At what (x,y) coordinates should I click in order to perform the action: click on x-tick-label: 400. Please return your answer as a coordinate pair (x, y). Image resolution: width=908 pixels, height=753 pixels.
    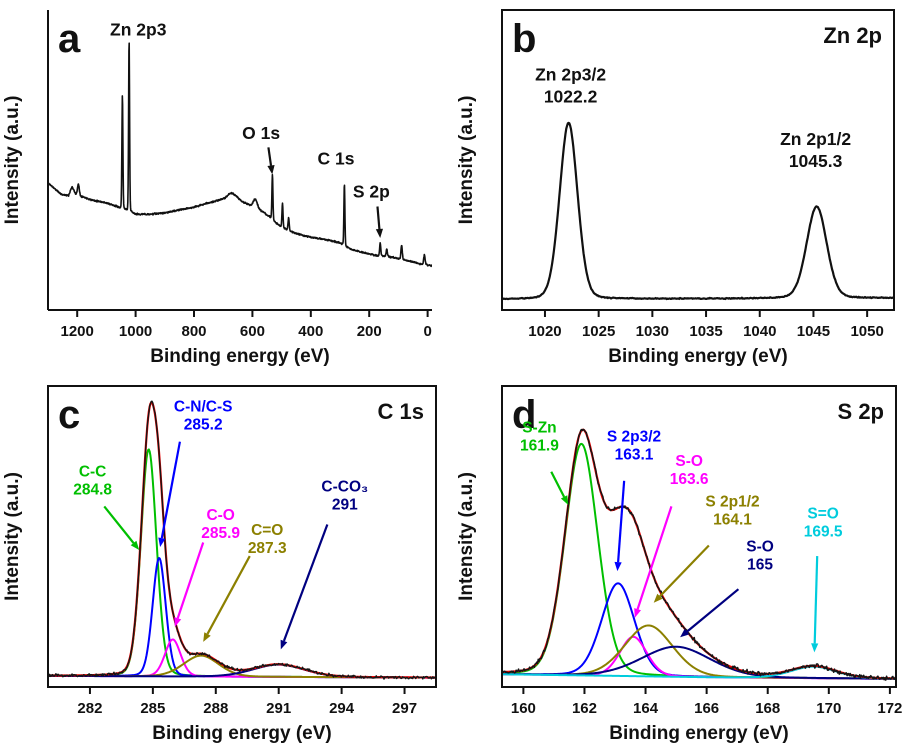
    Looking at the image, I should click on (310, 331).